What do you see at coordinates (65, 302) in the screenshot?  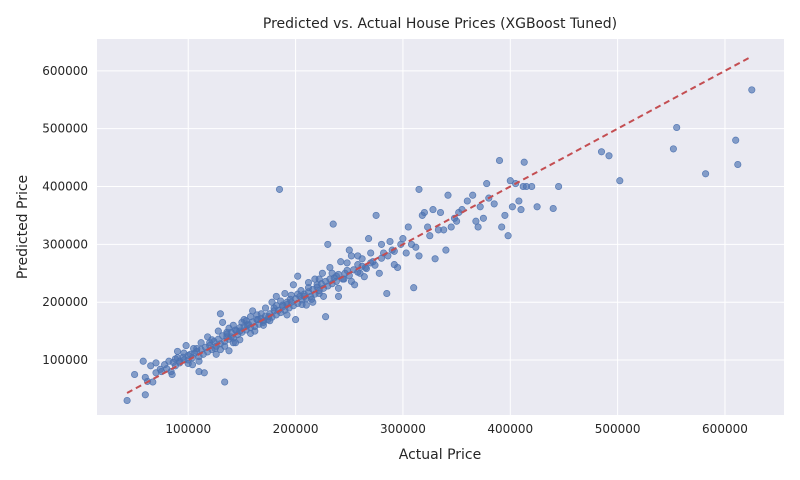 I see `y-tick-label: 200000` at bounding box center [65, 302].